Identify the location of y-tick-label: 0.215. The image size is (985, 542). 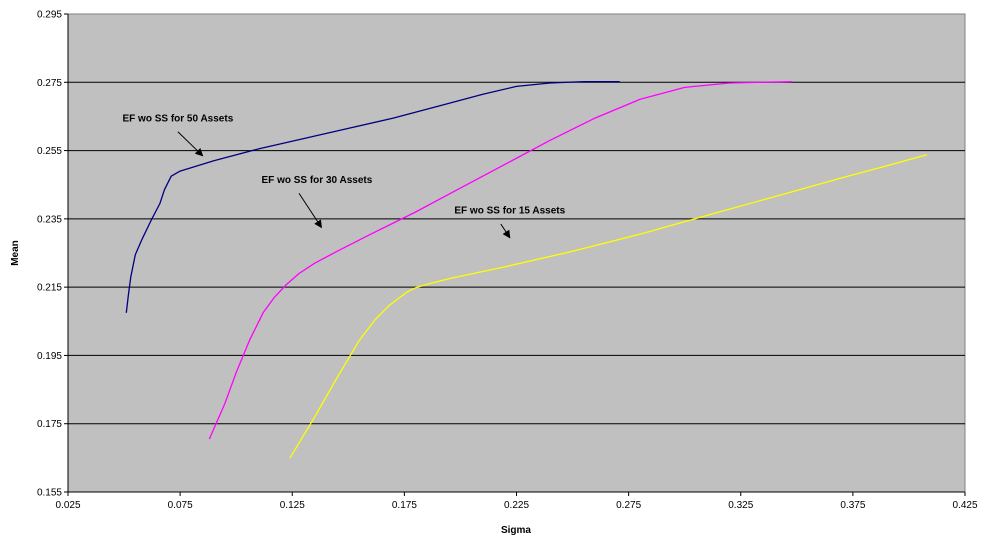
(49, 288).